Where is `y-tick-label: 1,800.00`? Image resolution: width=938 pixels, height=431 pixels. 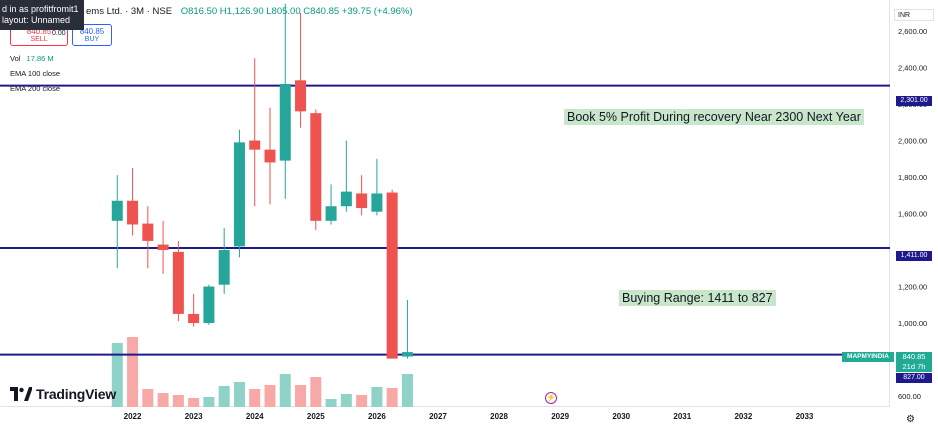
y-tick-label: 1,800.00 is located at coordinates (912, 177).